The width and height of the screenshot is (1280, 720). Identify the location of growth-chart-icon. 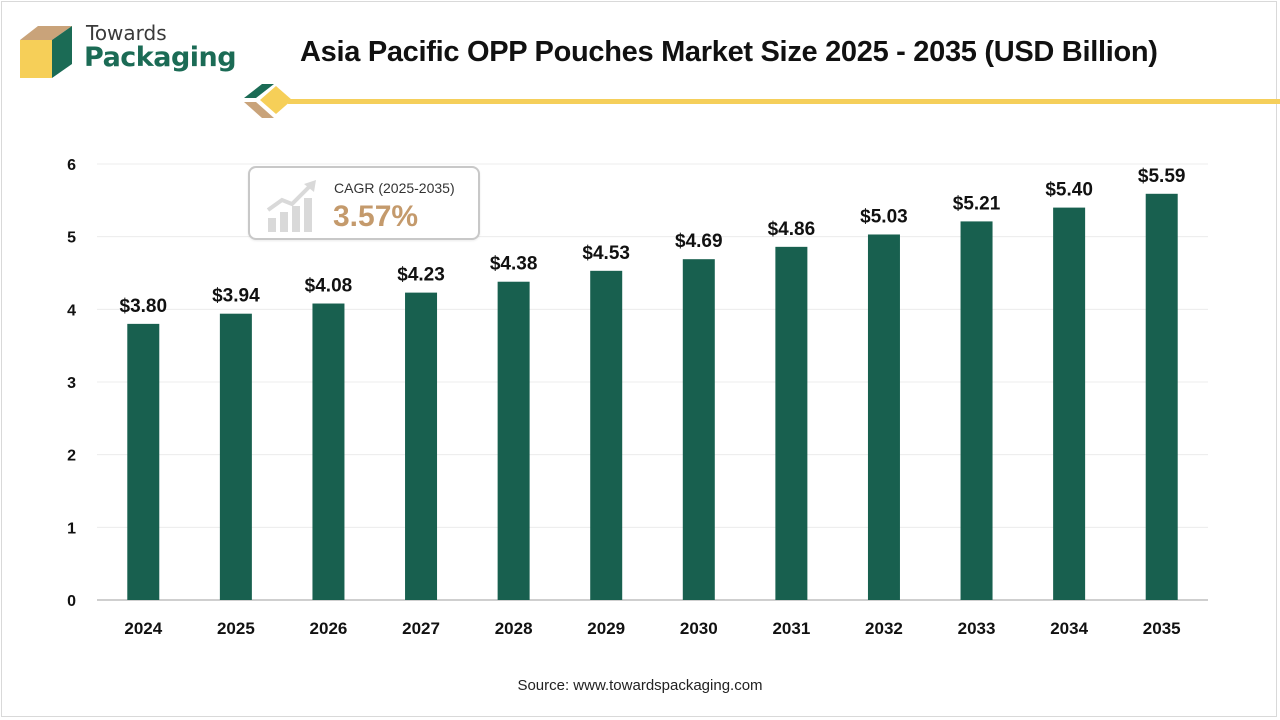
(291, 206).